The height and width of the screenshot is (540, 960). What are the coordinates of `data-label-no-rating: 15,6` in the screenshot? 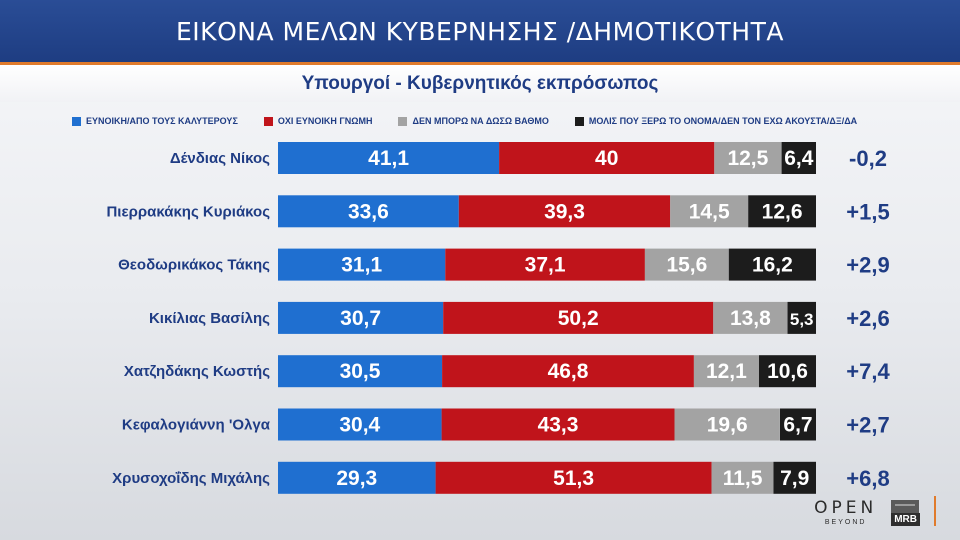 It's located at (686, 265).